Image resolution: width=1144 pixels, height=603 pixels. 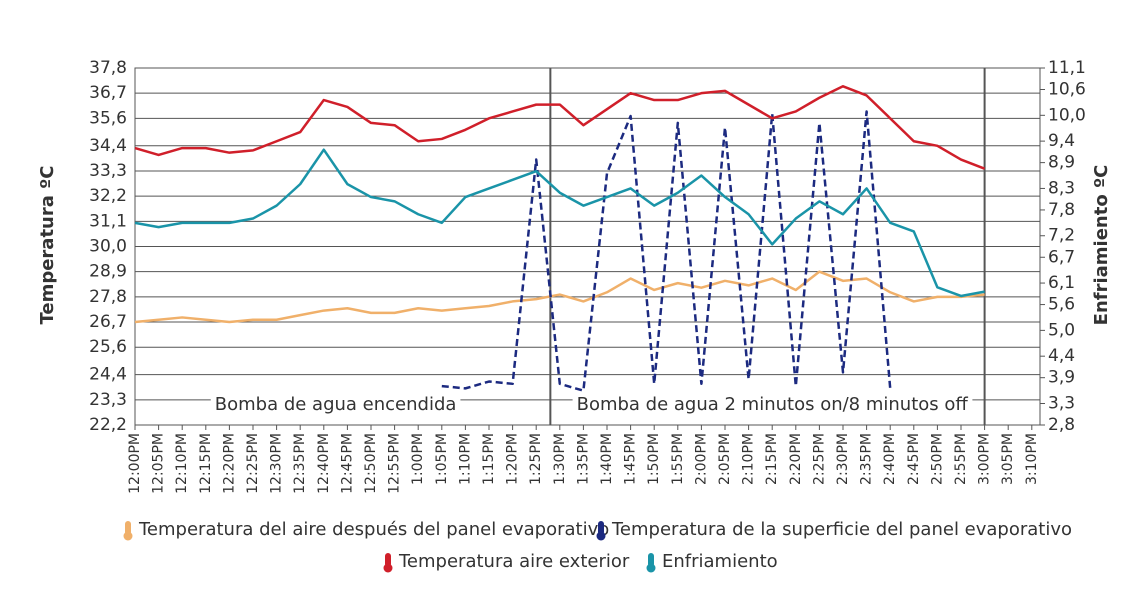 I want to click on y2-tick-label: 8,9, so click(x=1061, y=163).